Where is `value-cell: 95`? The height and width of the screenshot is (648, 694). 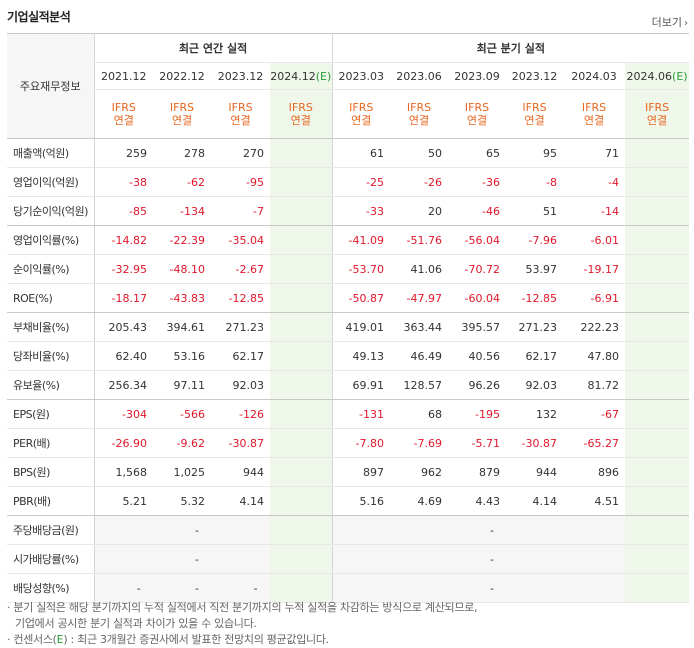 value-cell: 95 is located at coordinates (535, 153).